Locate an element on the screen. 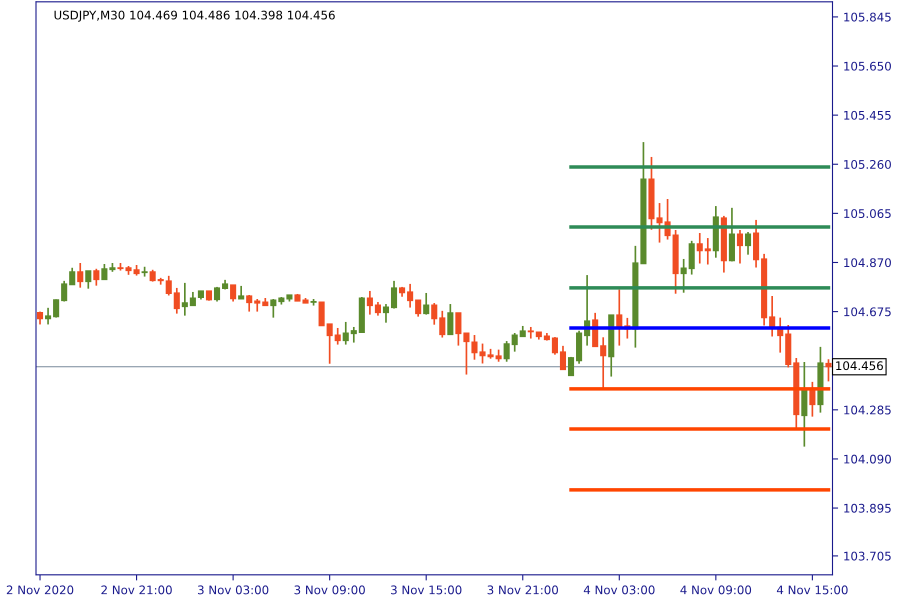 This screenshot has width=900, height=600. x-tick-label: 4 Nov 09:00 is located at coordinates (716, 589).